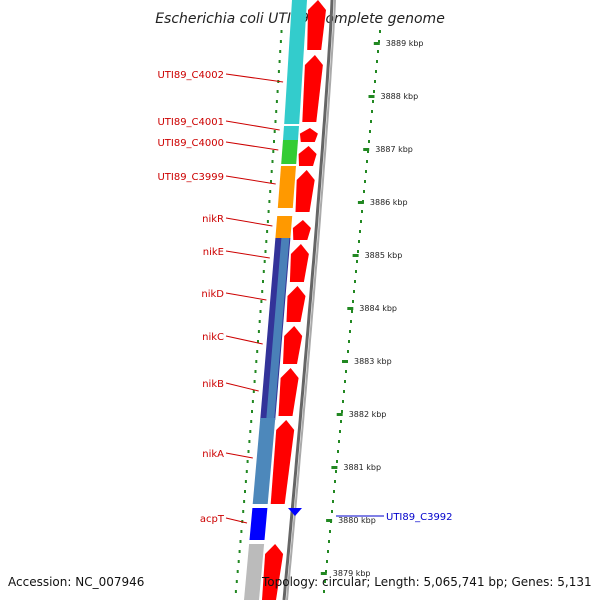 Image resolution: width=600 pixels, height=600 pixels. I want to click on gene-label: UTI89_C4002, so click(190, 75).